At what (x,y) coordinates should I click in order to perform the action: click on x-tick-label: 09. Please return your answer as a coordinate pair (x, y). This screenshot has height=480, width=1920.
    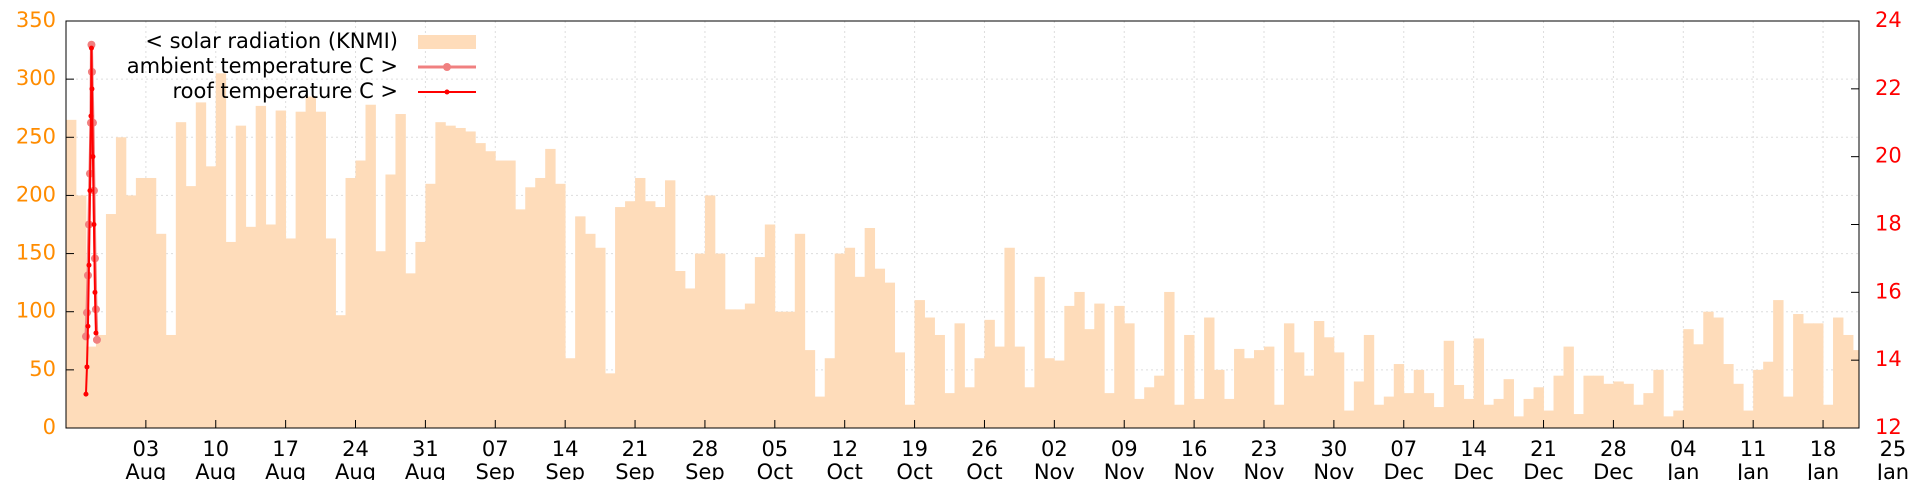
    Looking at the image, I should click on (1124, 449).